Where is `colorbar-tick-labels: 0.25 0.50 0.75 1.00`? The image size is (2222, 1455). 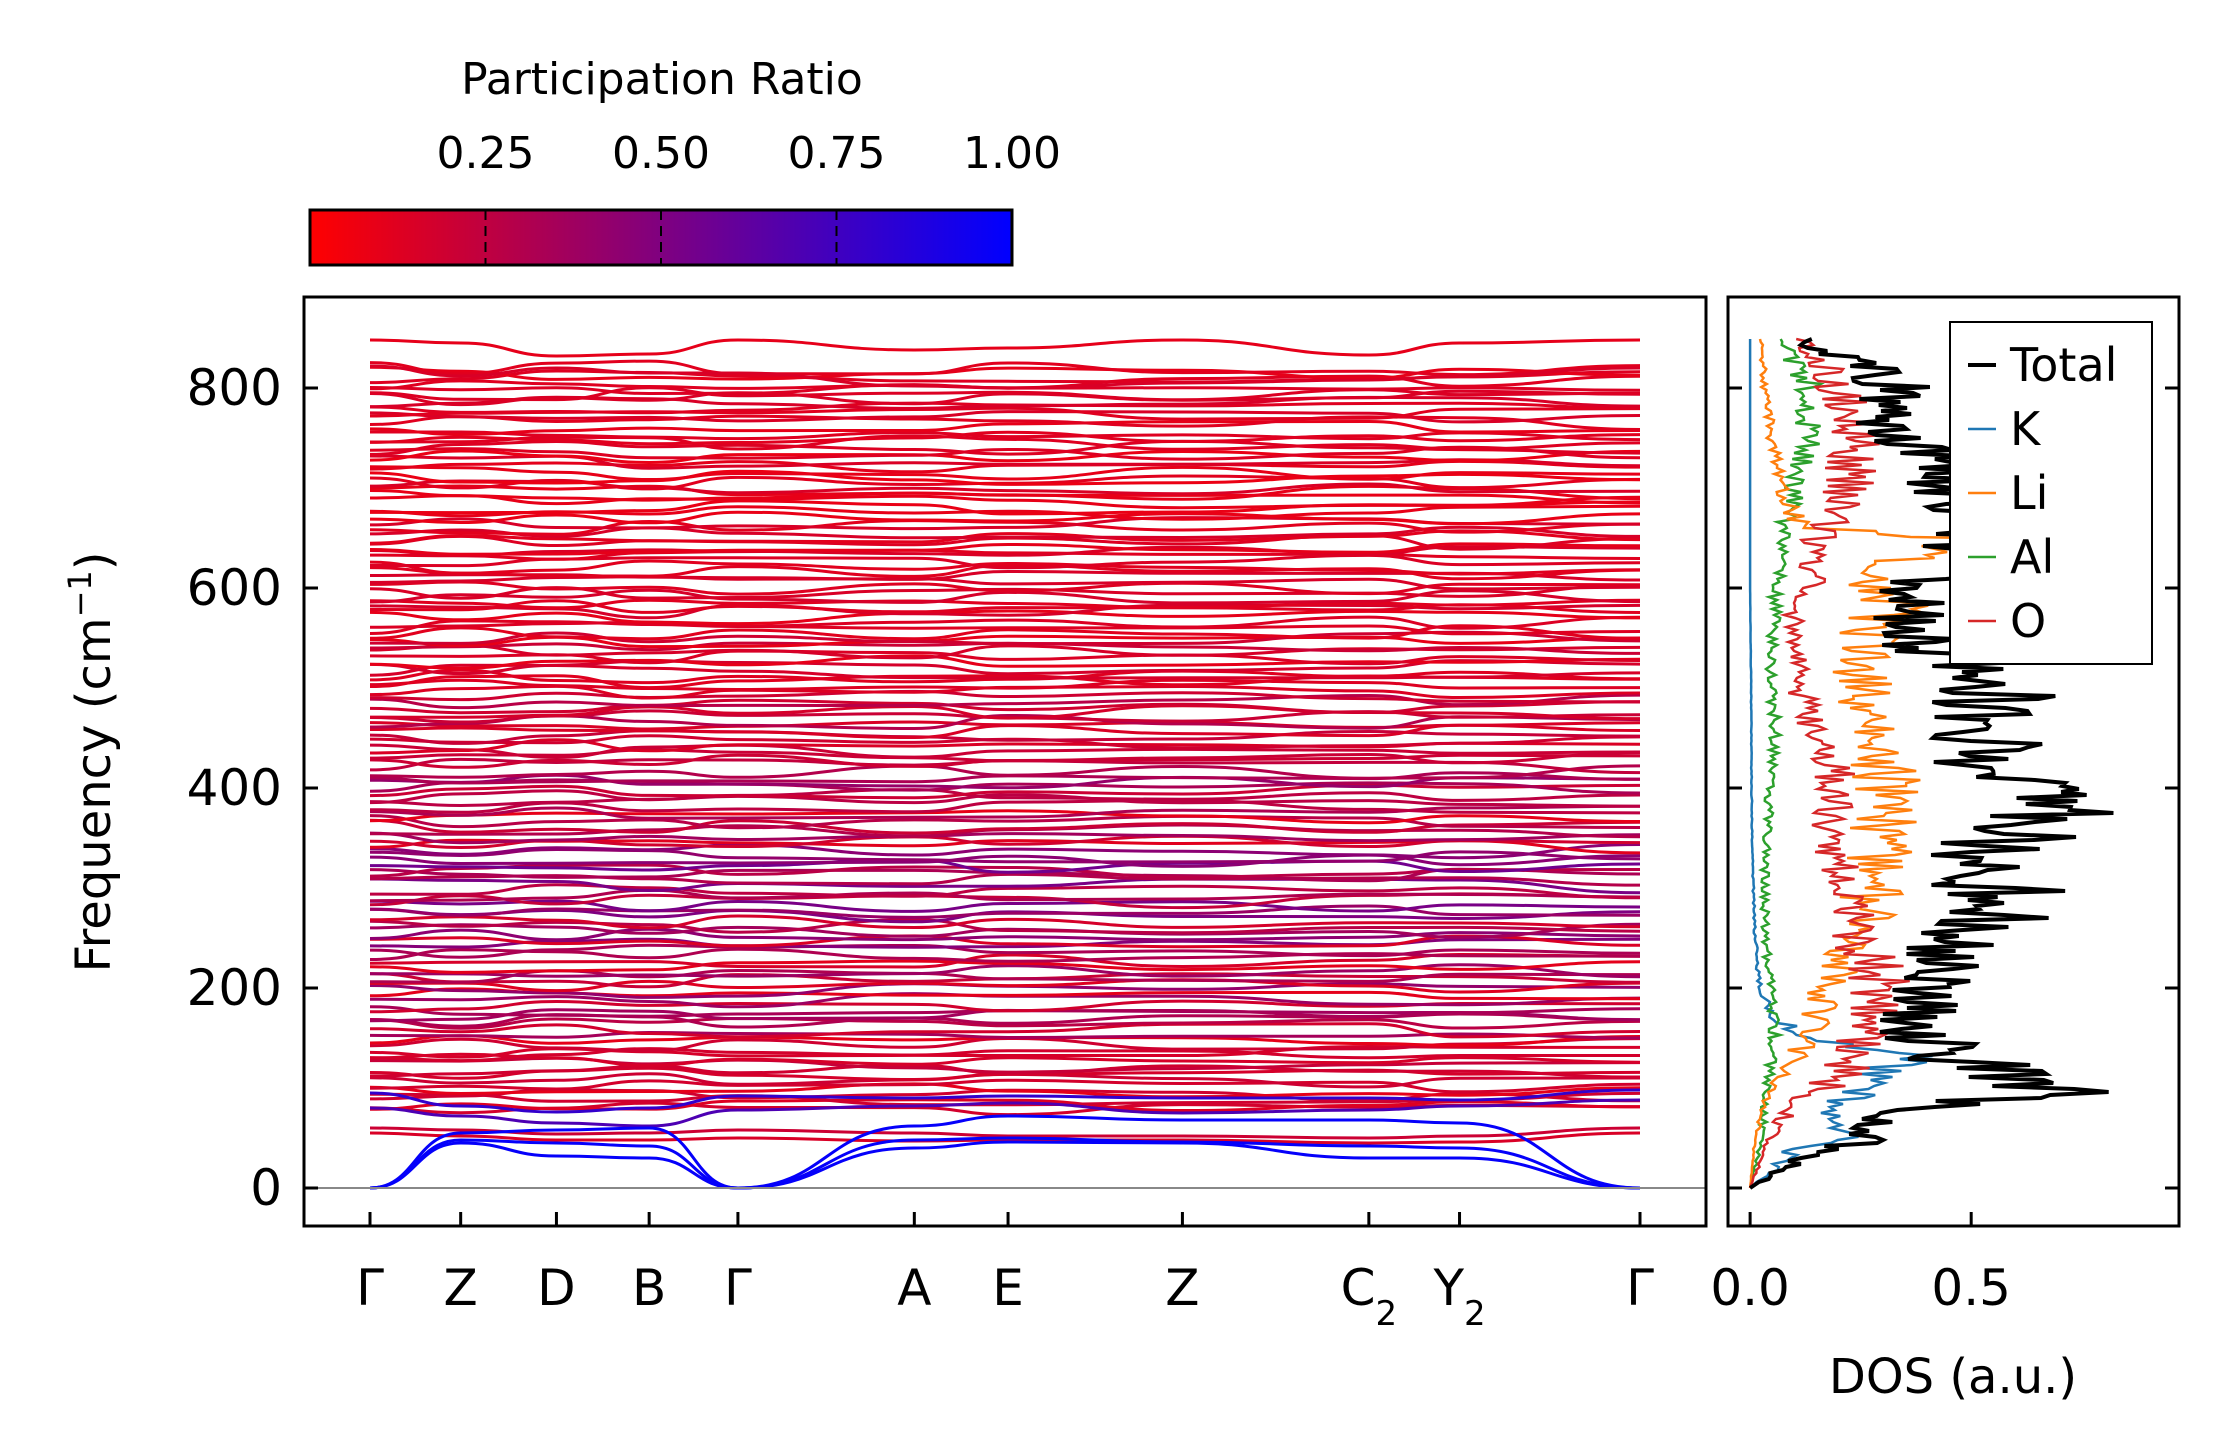
colorbar-tick-labels: 0.25 0.50 0.75 1.00 is located at coordinates (749, 153).